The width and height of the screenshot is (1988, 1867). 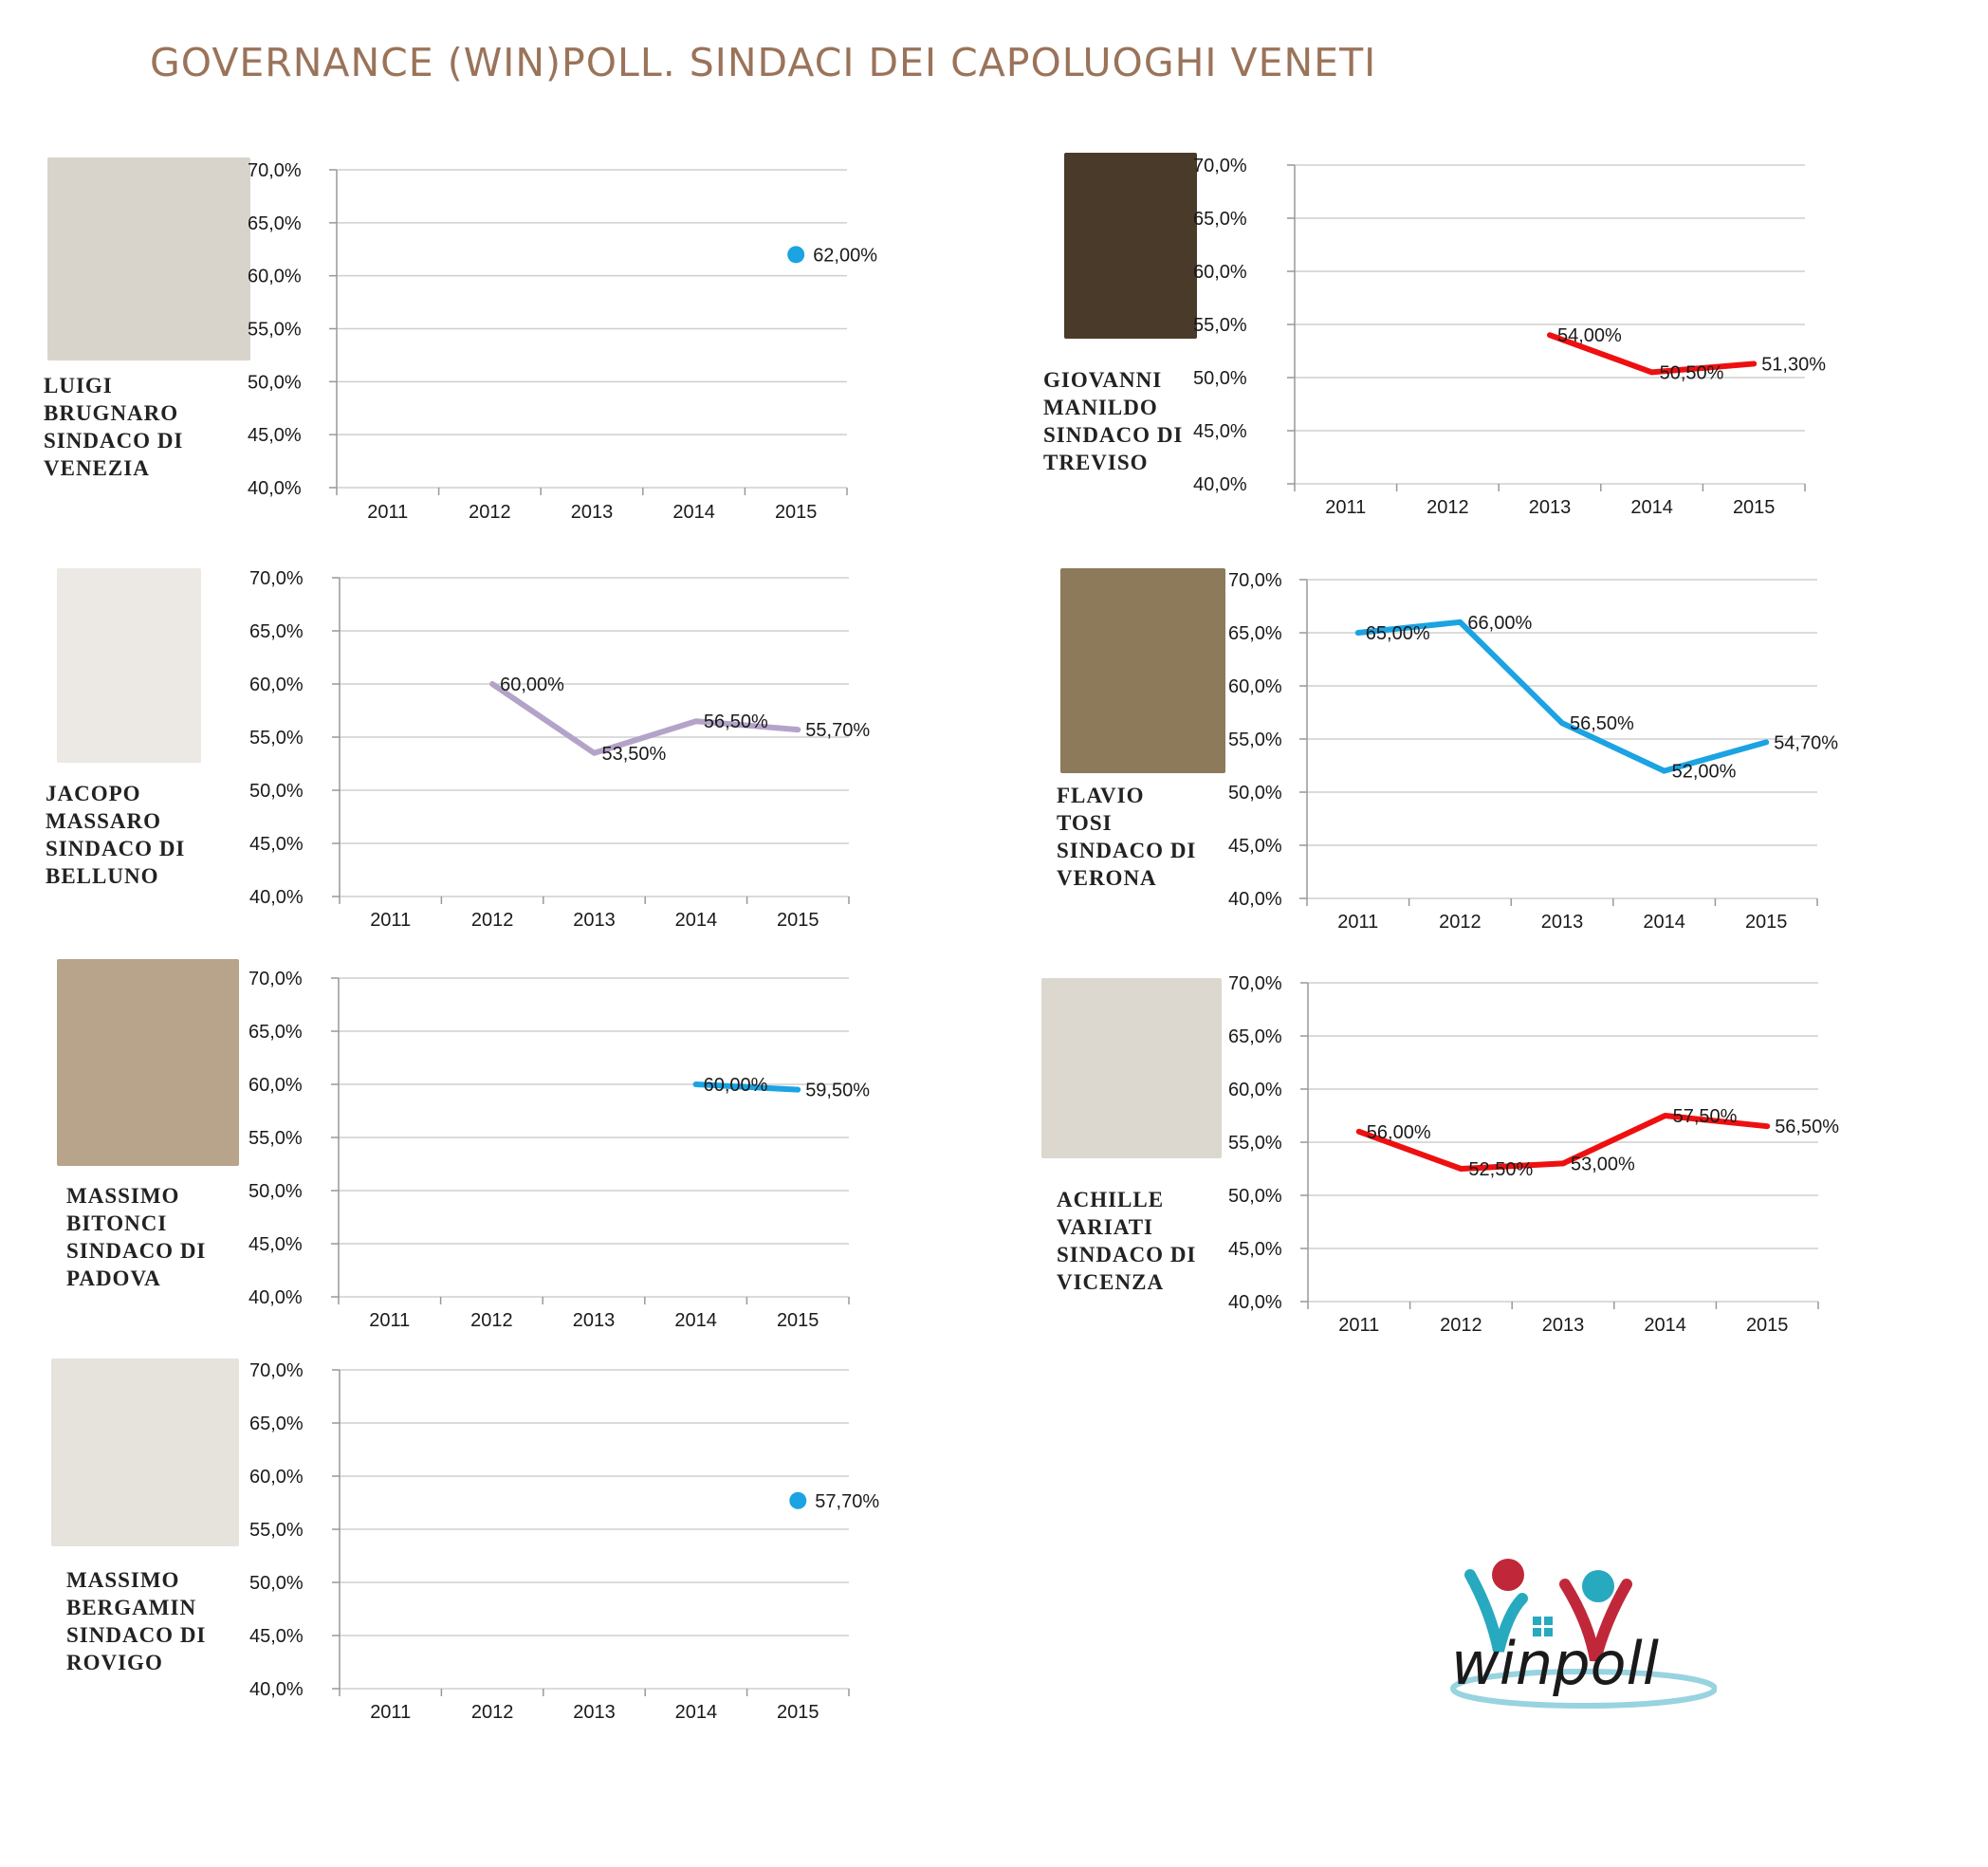 I want to click on data-label: 53,50%, so click(x=634, y=754).